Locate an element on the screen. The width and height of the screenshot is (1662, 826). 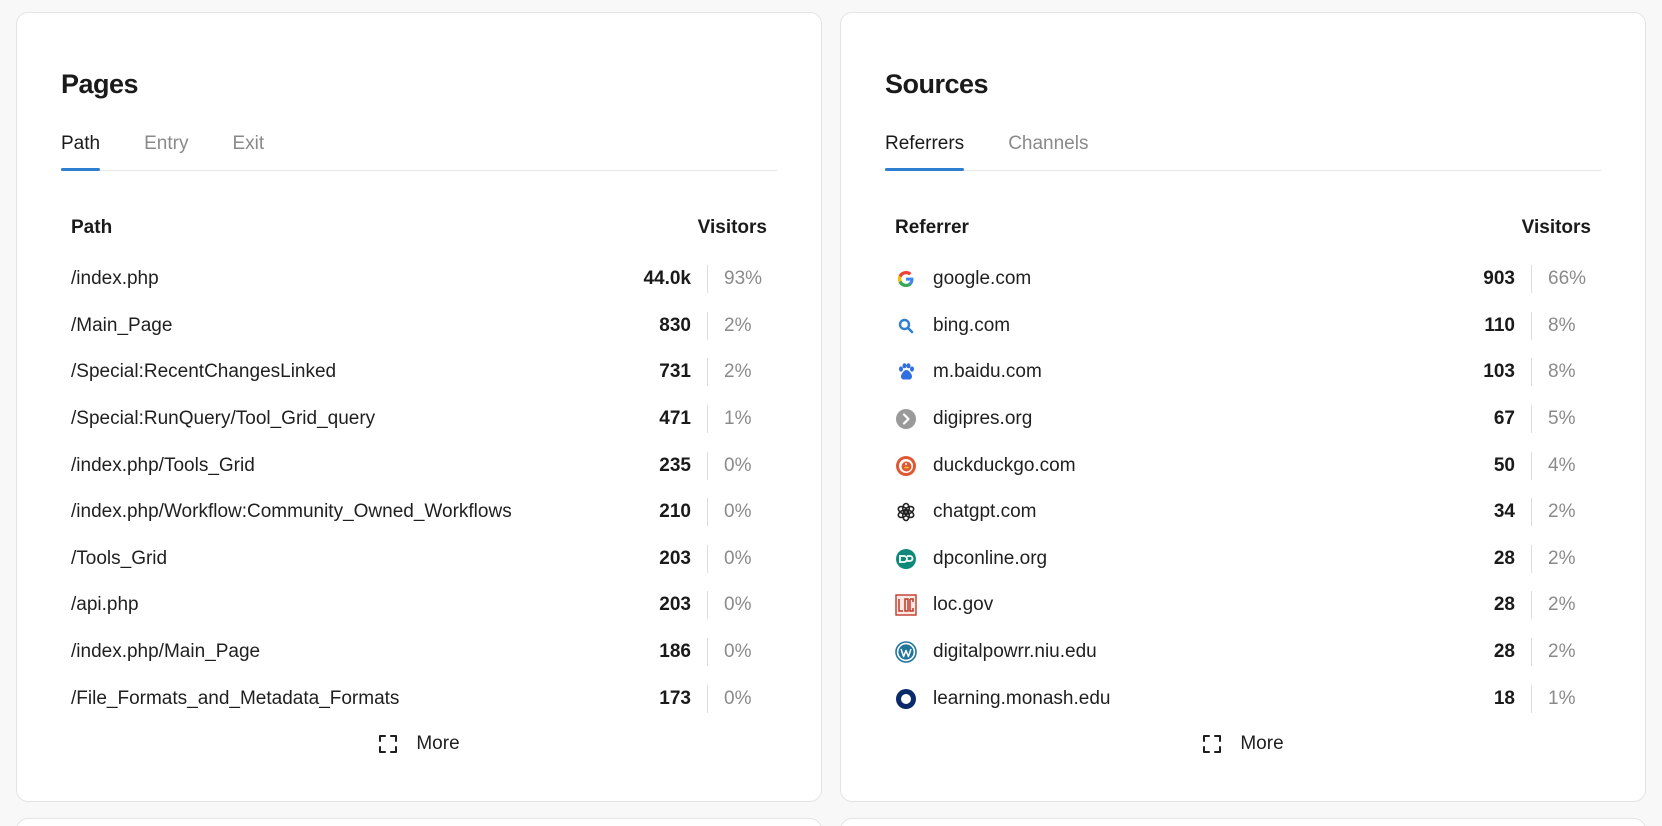
row-label: /api.php is located at coordinates (105, 605).